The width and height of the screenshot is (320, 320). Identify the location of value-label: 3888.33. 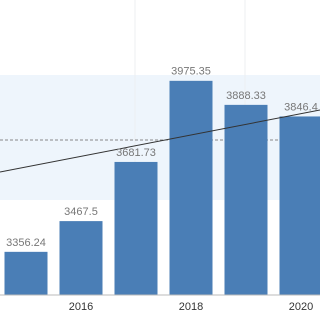
(246, 96).